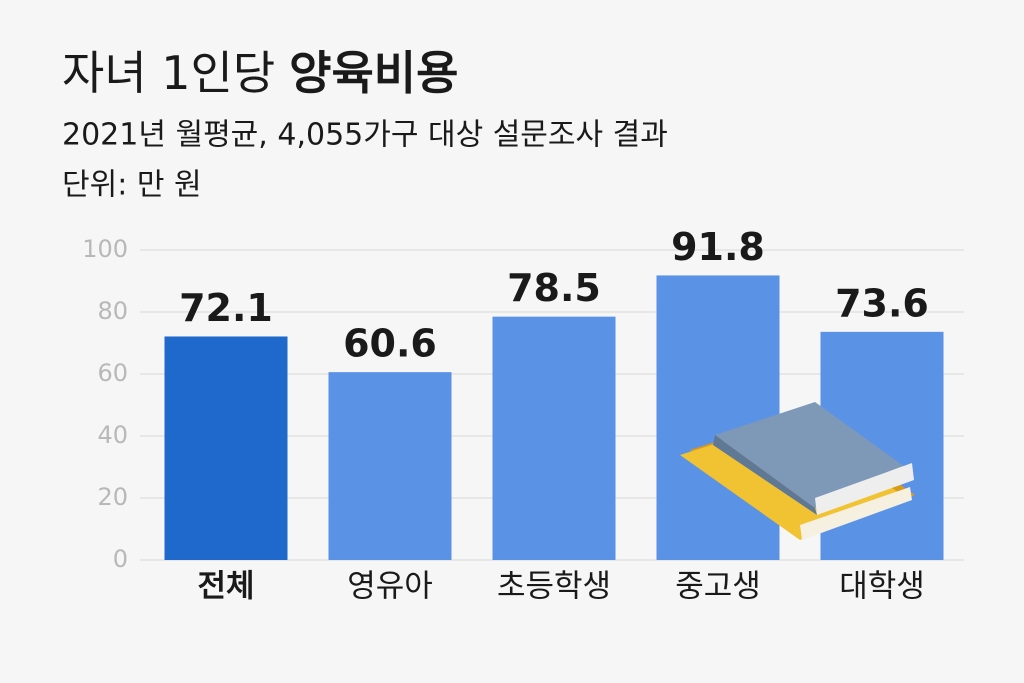 The height and width of the screenshot is (683, 1024). Describe the element at coordinates (882, 303) in the screenshot. I see `value-label: 73.6` at that location.